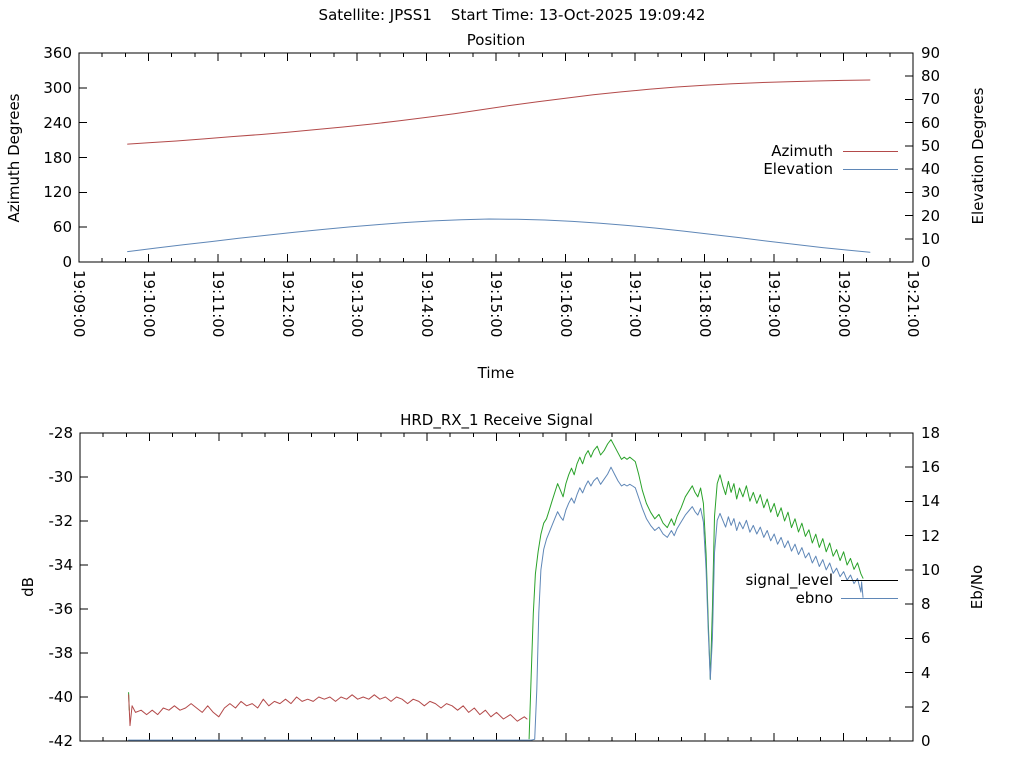 The height and width of the screenshot is (768, 1024). I want to click on y-tick-label: -42, so click(61, 741).